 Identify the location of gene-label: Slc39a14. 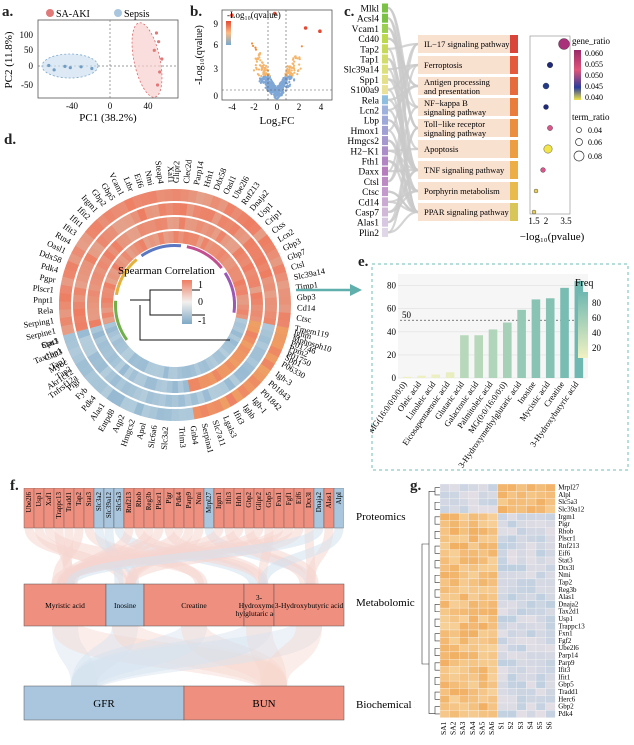
(362, 71).